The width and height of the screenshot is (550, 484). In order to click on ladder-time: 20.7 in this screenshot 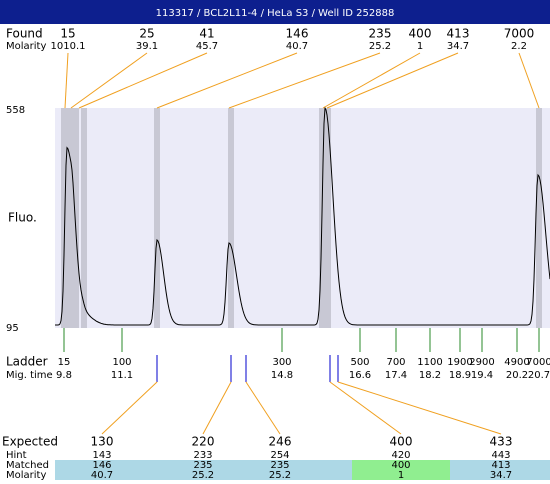, I will do `click(539, 375)`.